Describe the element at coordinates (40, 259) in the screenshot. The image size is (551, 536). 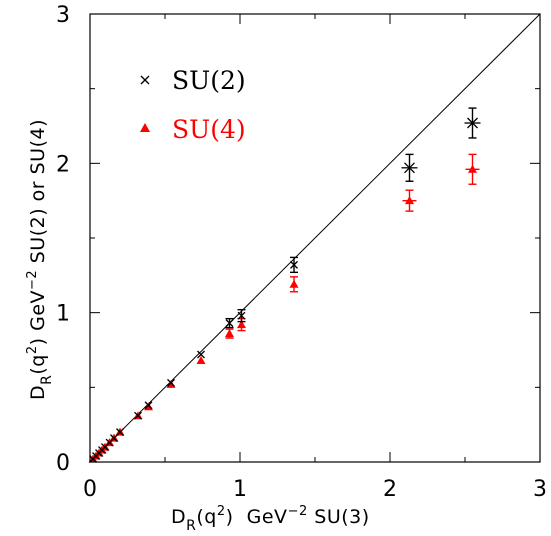
I see `y-axis-label: DR(q2) GeV−2 SU(2) or SU(4)` at that location.